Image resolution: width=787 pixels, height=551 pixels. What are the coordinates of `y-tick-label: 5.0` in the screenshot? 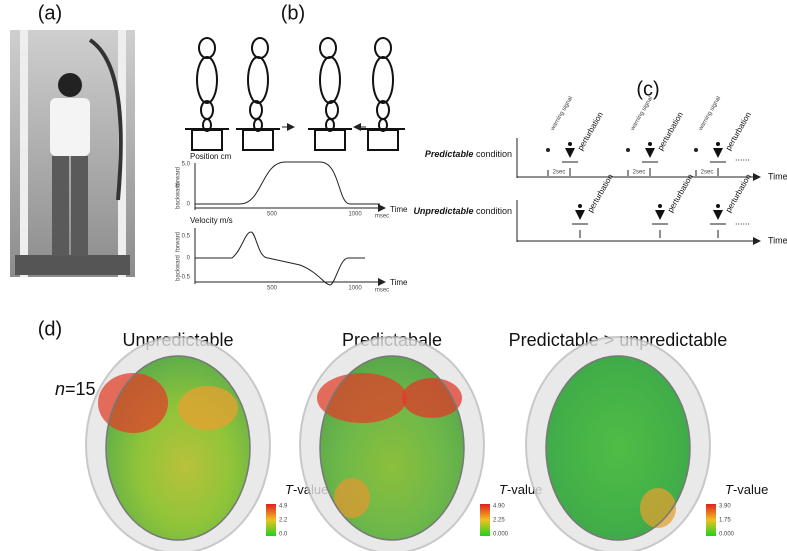 It's located at (186, 165).